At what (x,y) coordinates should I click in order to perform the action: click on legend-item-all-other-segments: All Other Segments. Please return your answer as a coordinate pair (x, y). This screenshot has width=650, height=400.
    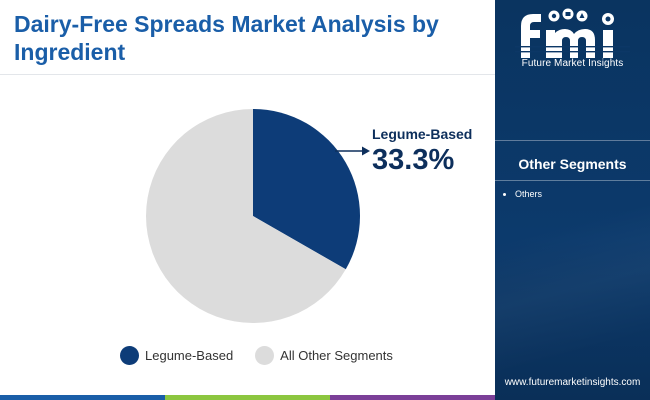
    Looking at the image, I should click on (324, 355).